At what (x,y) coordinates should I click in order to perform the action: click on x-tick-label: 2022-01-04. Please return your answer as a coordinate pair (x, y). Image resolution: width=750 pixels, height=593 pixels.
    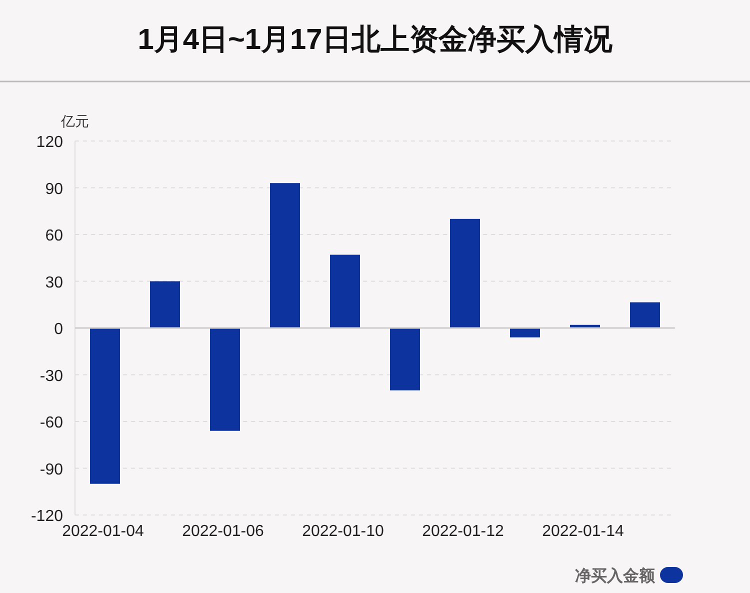
    Looking at the image, I should click on (103, 531).